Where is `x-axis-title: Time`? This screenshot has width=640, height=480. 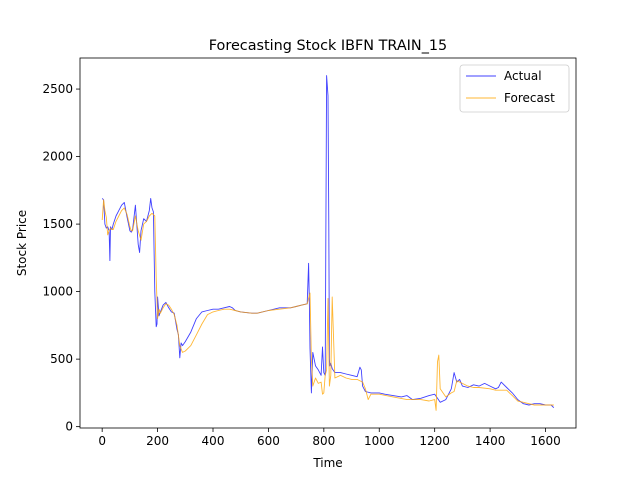
x-axis-title: Time is located at coordinates (327, 463).